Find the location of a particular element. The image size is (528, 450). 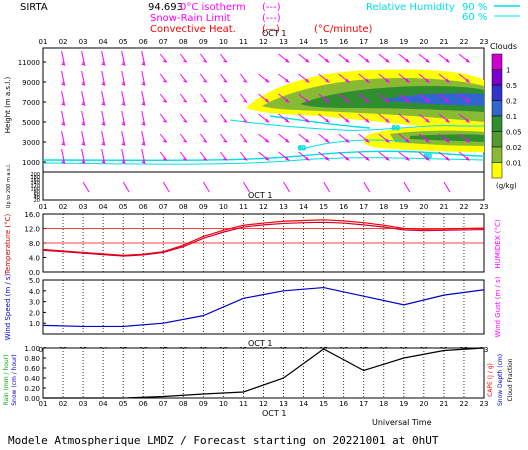

station-label: SIRTA is located at coordinates (34, 7).